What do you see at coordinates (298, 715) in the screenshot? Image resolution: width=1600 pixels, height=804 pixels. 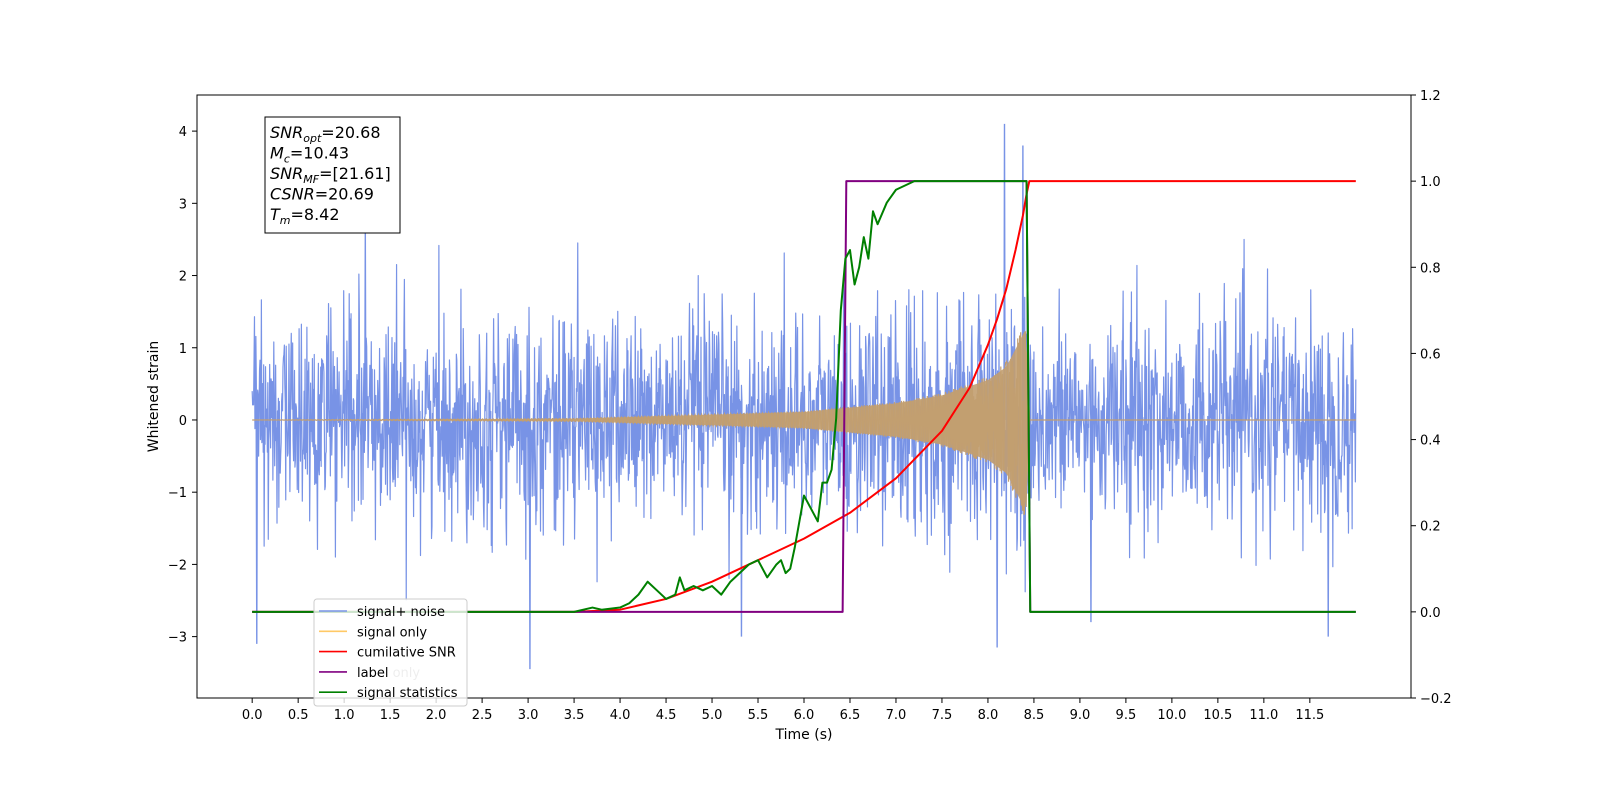 I see `x-tick-label: 0.5` at bounding box center [298, 715].